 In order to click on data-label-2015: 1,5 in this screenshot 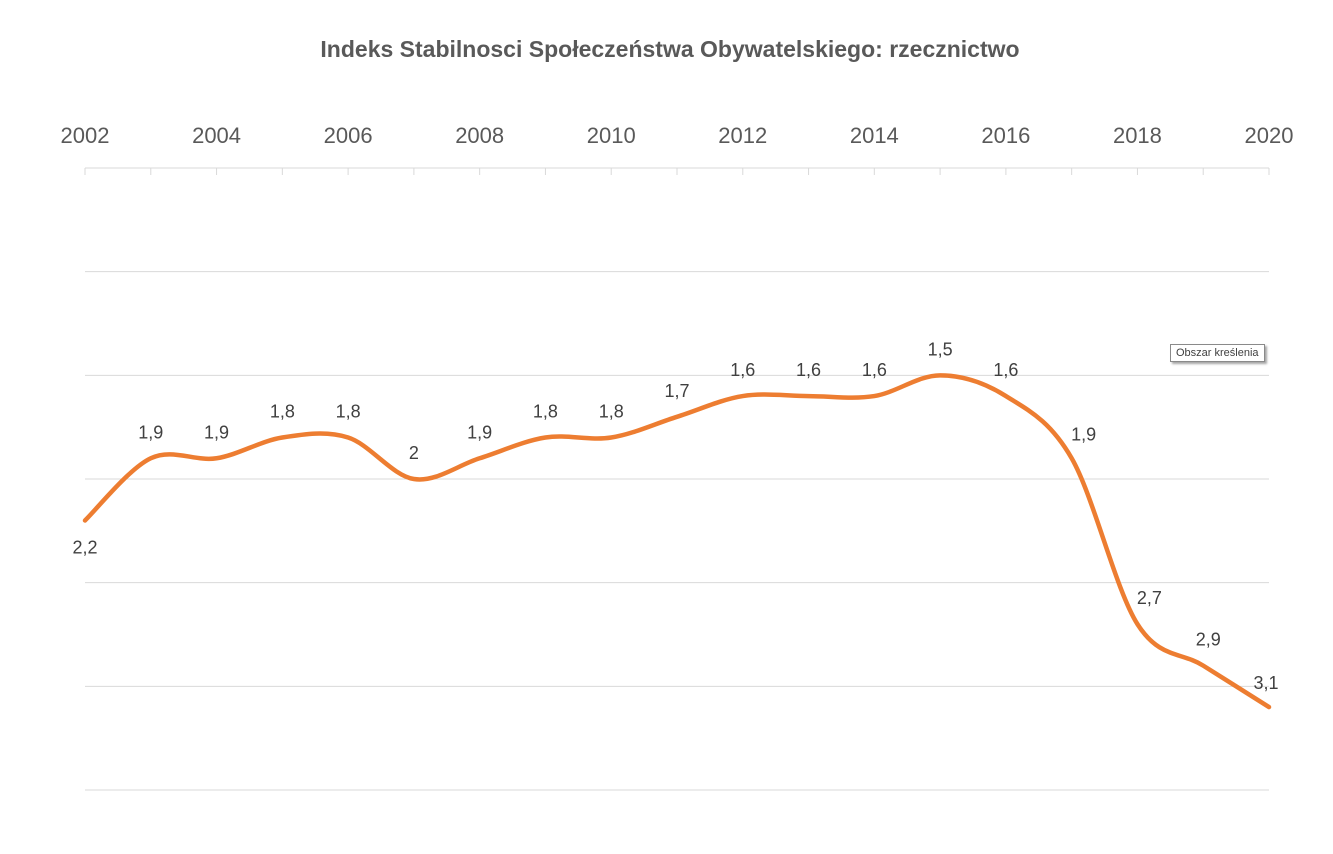, I will do `click(940, 349)`.